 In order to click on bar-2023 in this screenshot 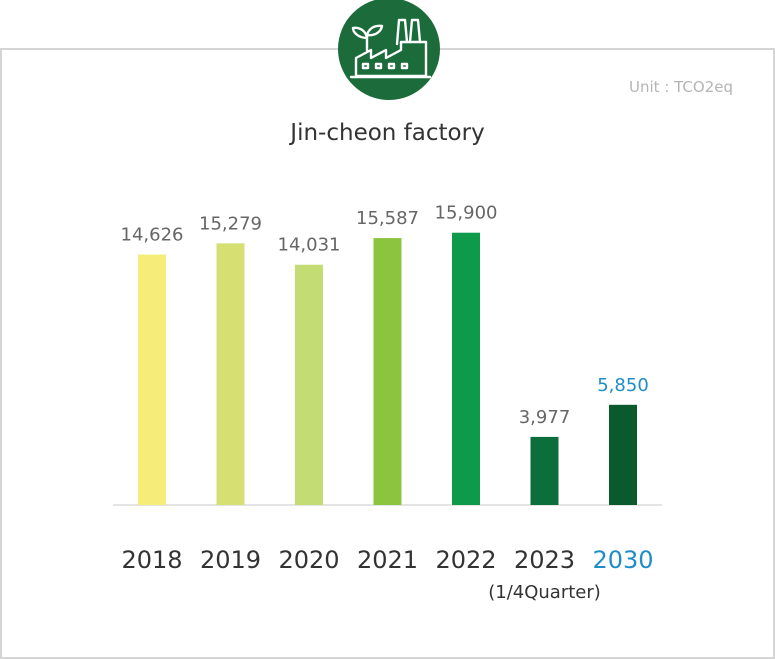, I will do `click(544, 470)`.